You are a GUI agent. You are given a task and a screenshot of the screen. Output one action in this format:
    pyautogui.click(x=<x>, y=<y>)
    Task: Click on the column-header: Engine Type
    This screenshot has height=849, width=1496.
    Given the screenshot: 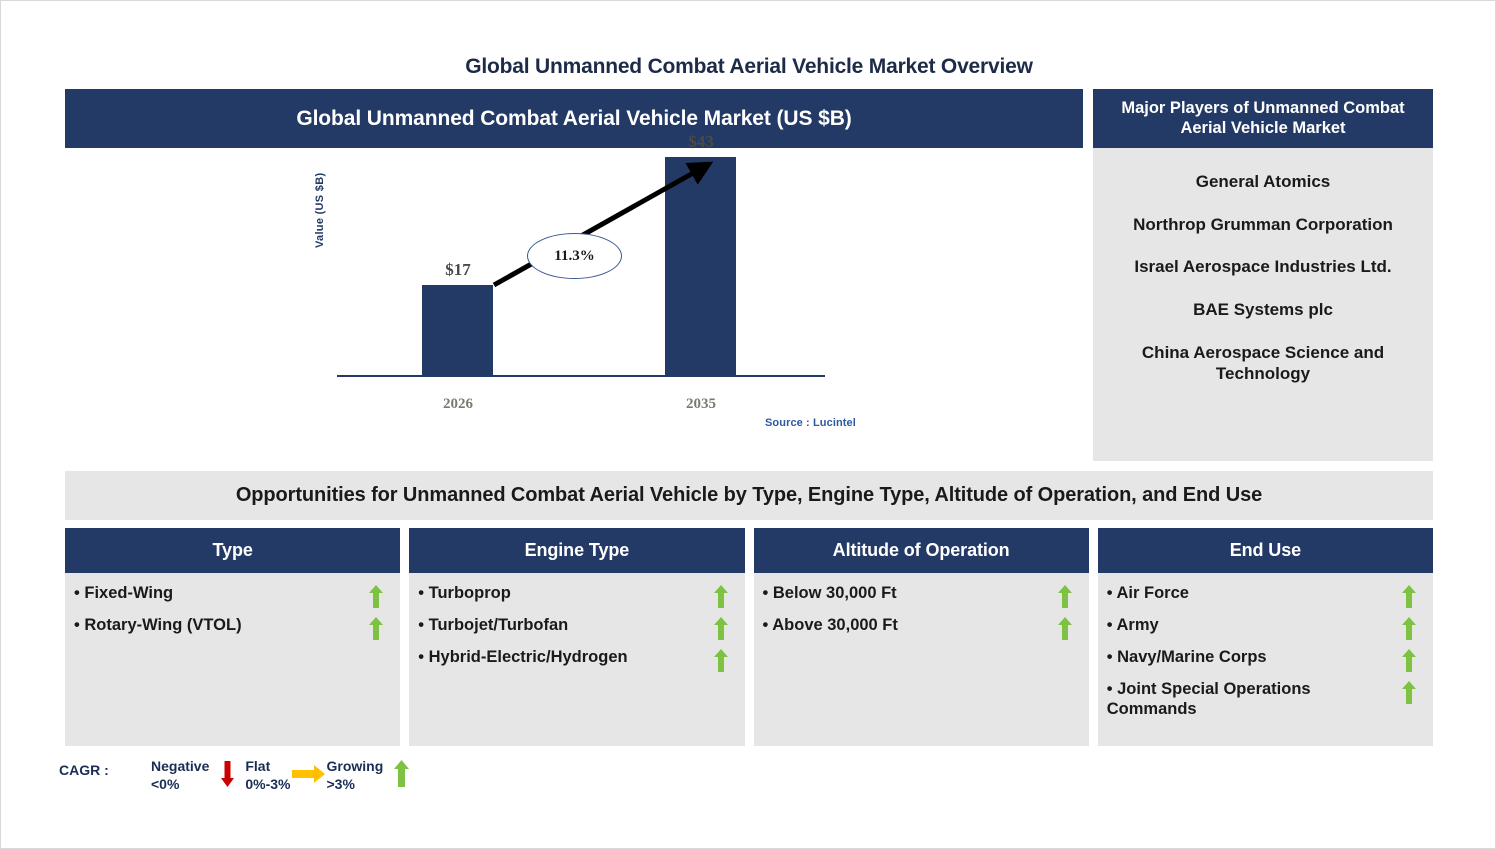 What is the action you would take?
    pyautogui.click(x=577, y=550)
    